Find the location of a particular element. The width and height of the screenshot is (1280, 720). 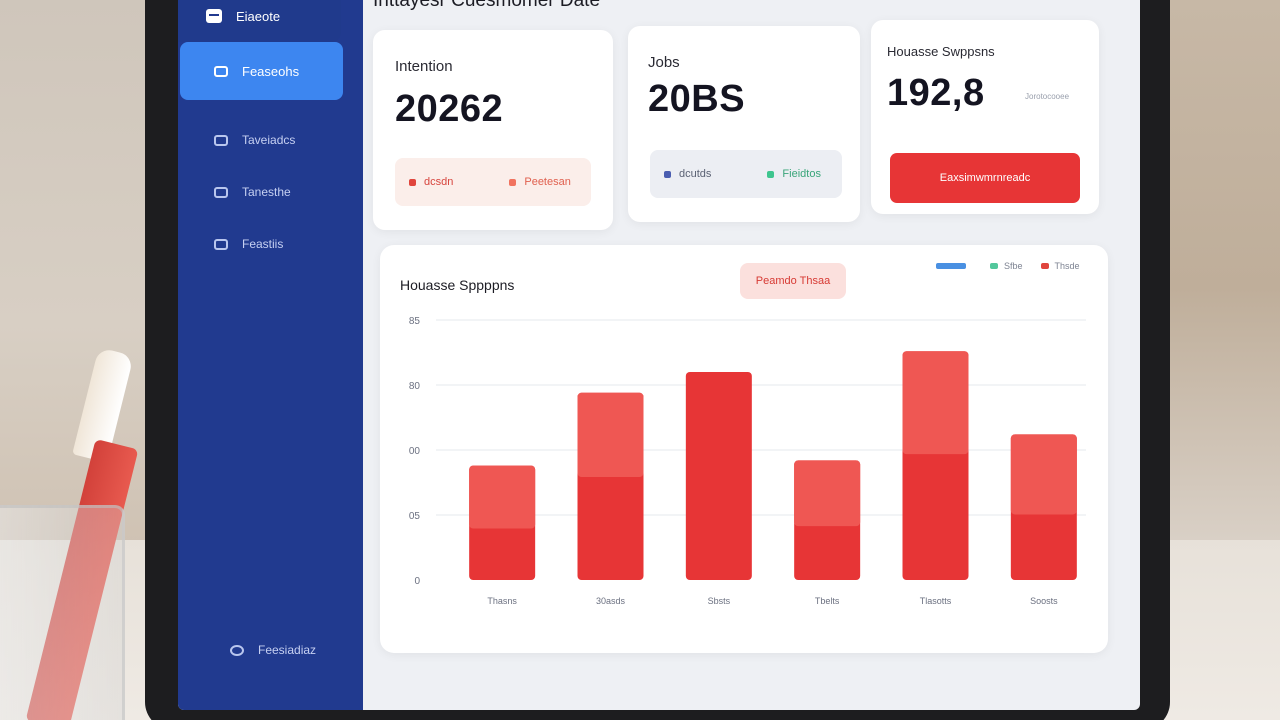

card-note: Jorotocooee is located at coordinates (1047, 96).